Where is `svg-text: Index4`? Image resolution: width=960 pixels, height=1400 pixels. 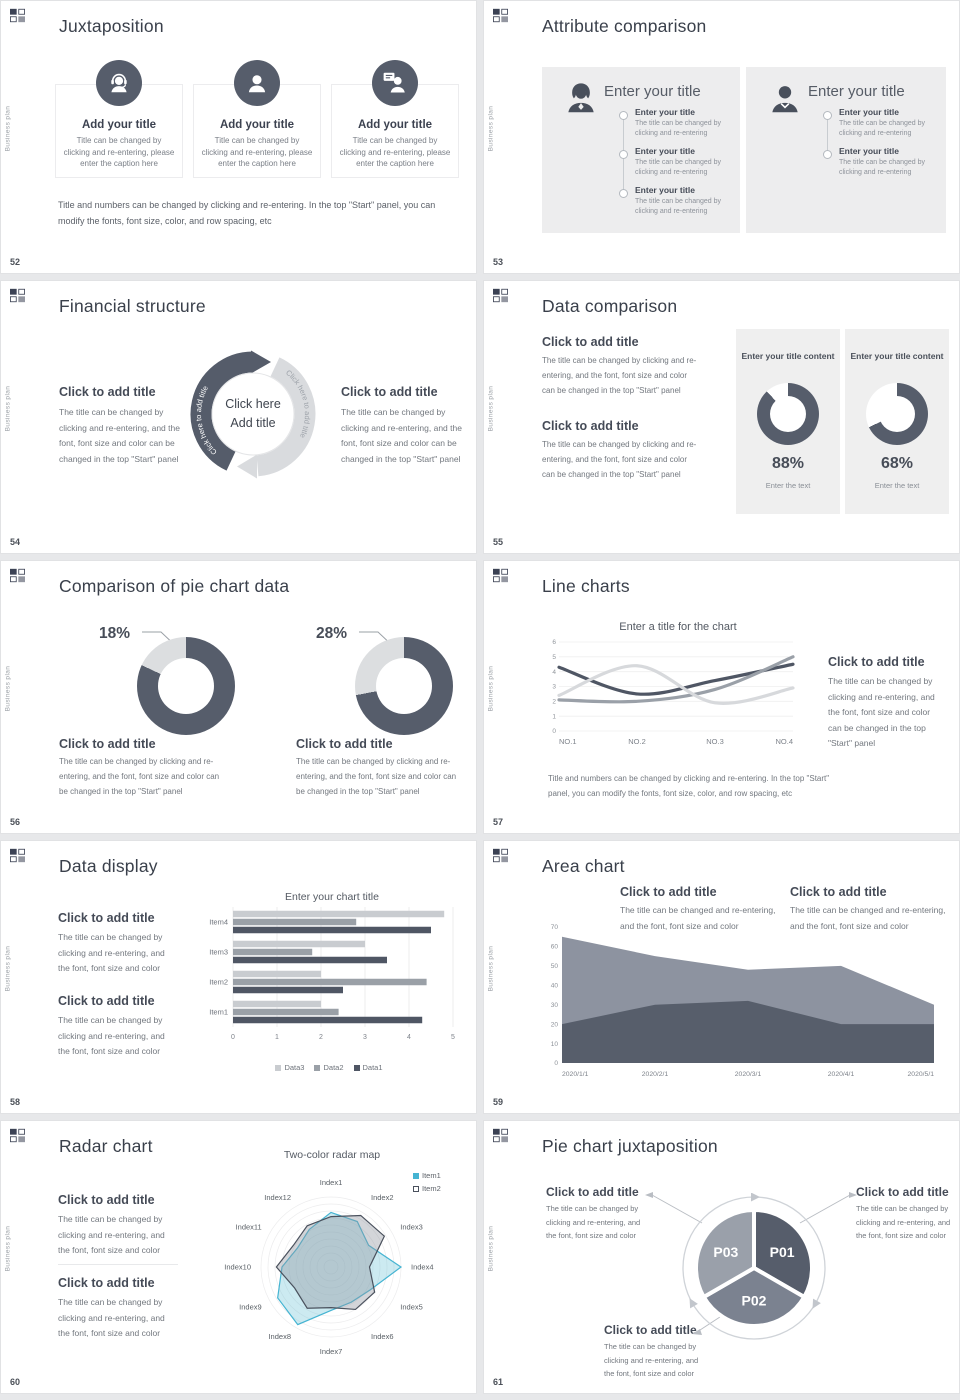
svg-text: Index4 is located at coordinates (422, 1267).